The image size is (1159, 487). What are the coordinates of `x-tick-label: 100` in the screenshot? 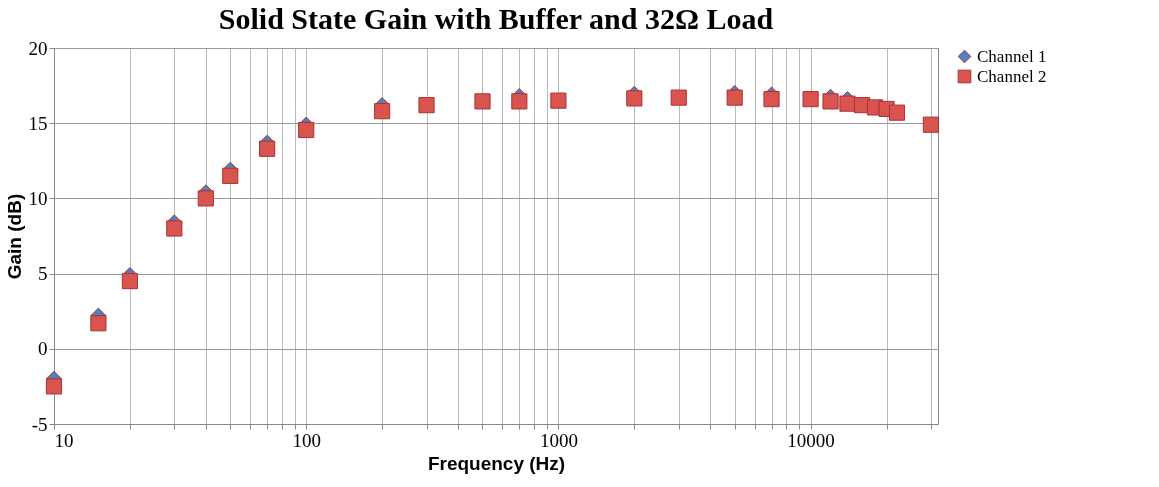 It's located at (306, 440).